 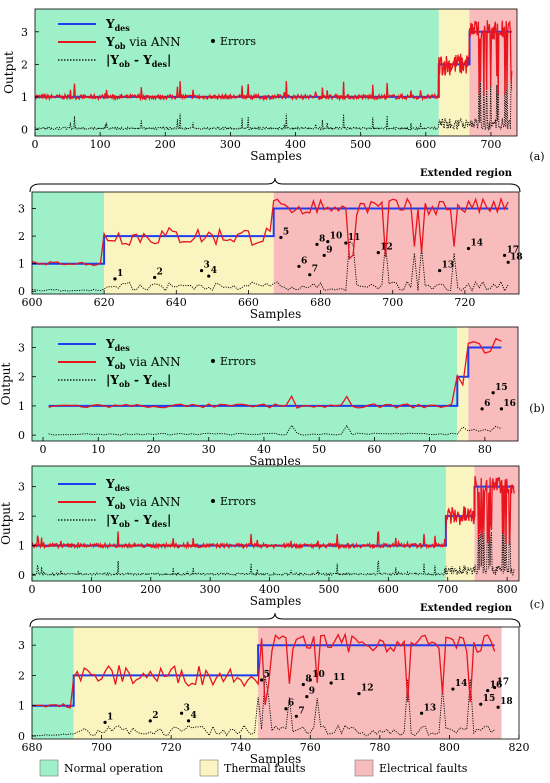 I want to click on x-tick-label: 100, so click(x=100, y=144).